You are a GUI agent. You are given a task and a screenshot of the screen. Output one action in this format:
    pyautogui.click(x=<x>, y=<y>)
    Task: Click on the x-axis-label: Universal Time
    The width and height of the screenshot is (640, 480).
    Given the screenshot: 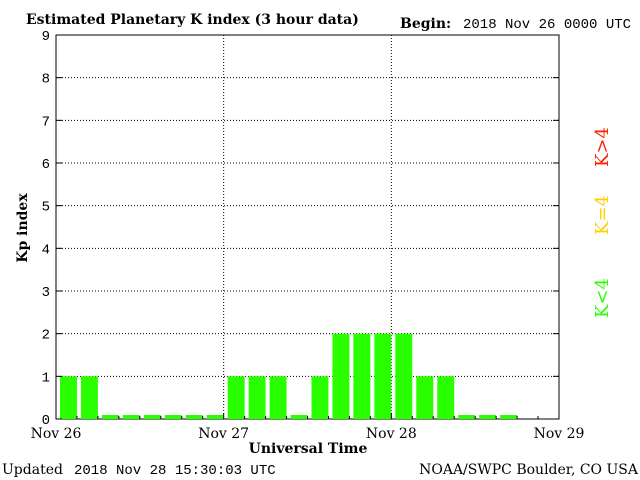 What is the action you would take?
    pyautogui.click(x=308, y=449)
    